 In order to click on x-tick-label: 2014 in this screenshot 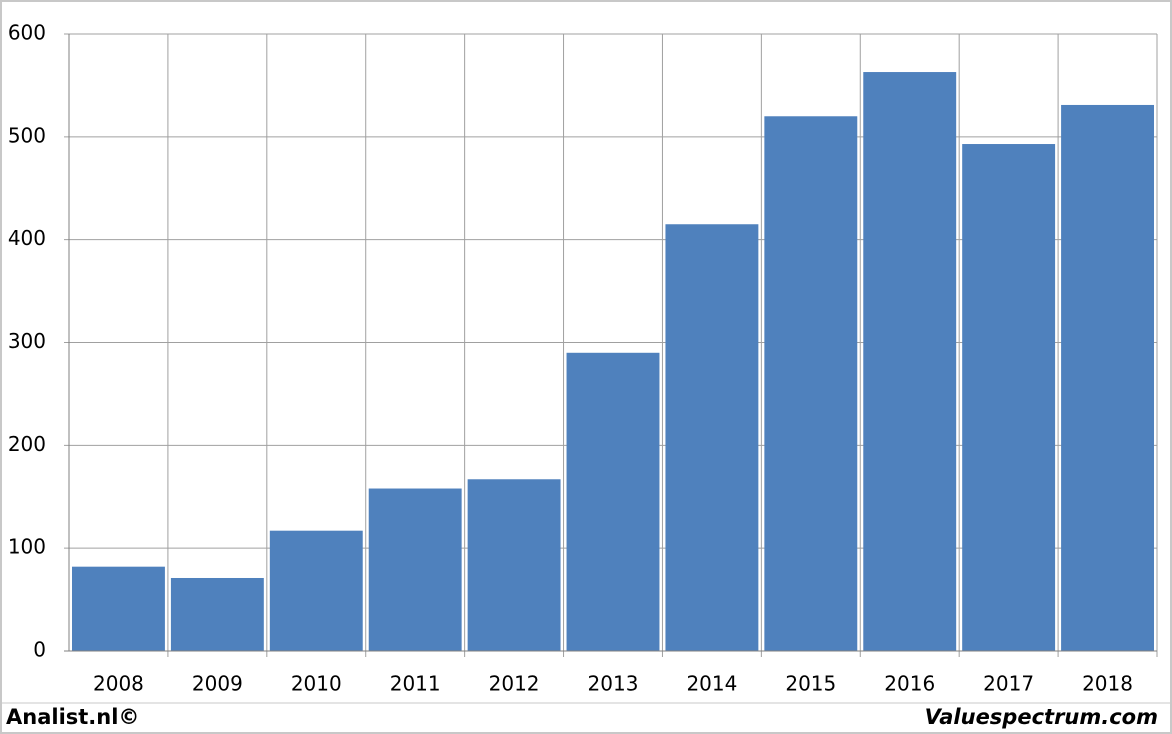, I will do `click(711, 684)`.